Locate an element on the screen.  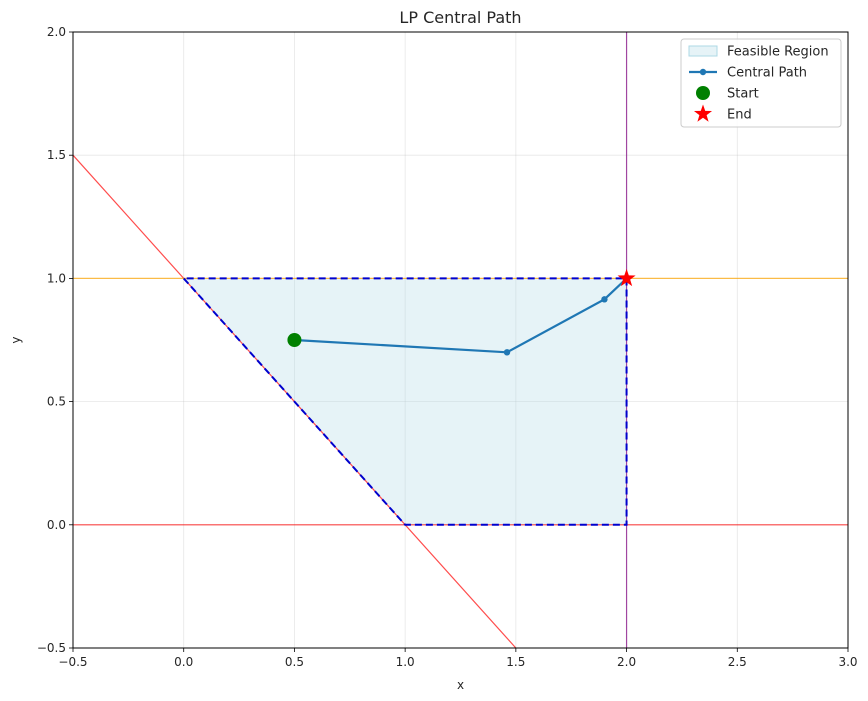
legend-box is located at coordinates (761, 83).